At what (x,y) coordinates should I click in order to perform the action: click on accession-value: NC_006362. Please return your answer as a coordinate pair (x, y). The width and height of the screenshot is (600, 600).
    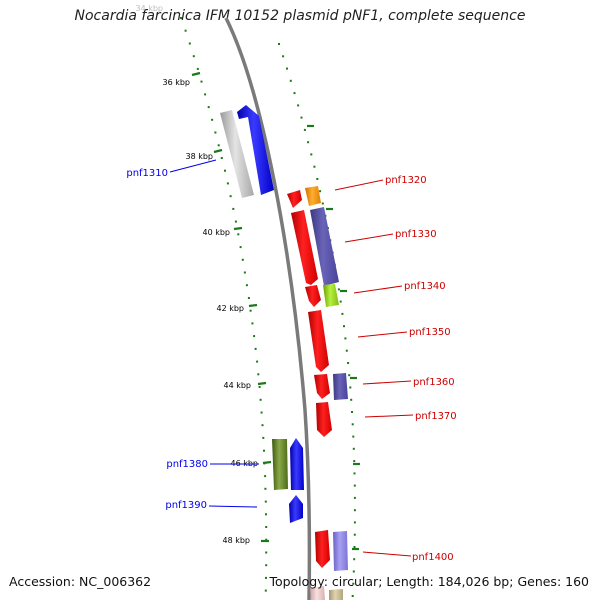
    Looking at the image, I should click on (115, 581).